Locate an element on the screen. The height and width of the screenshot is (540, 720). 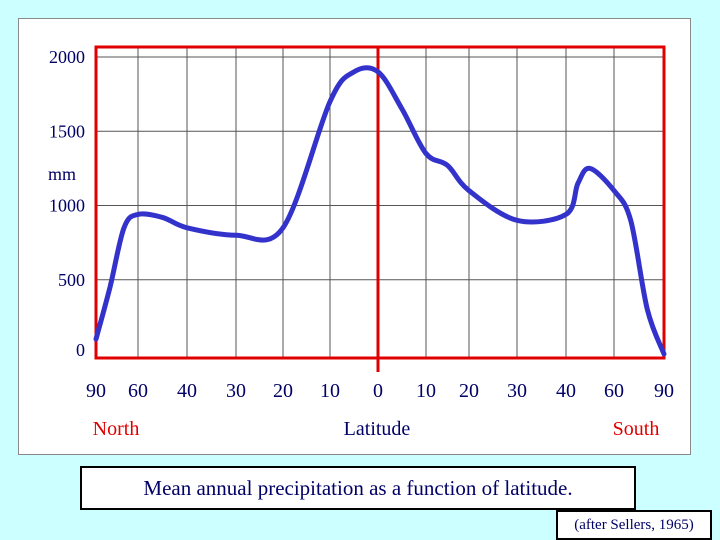
y-axis-label: mm is located at coordinates (62, 174).